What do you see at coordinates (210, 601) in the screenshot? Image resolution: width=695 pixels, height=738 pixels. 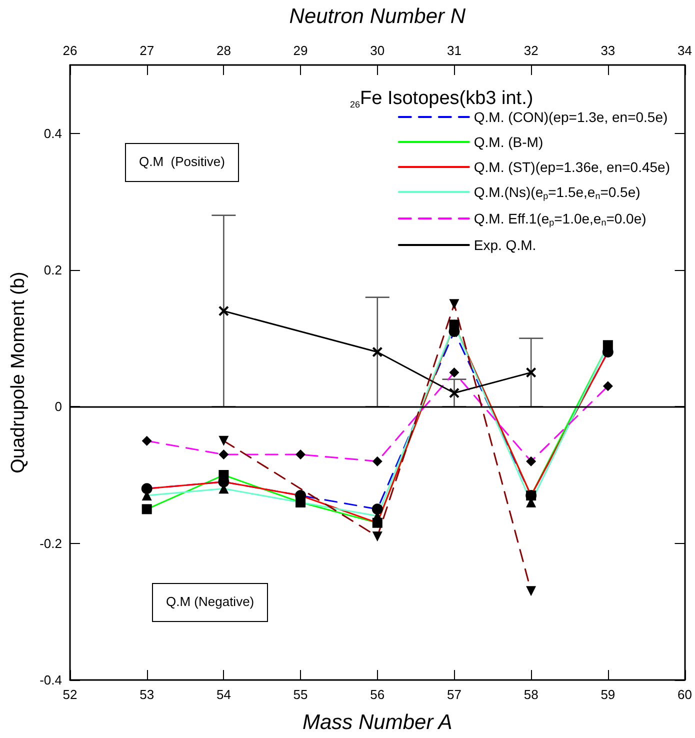 I see `annotation: Q.M (Negative)` at bounding box center [210, 601].